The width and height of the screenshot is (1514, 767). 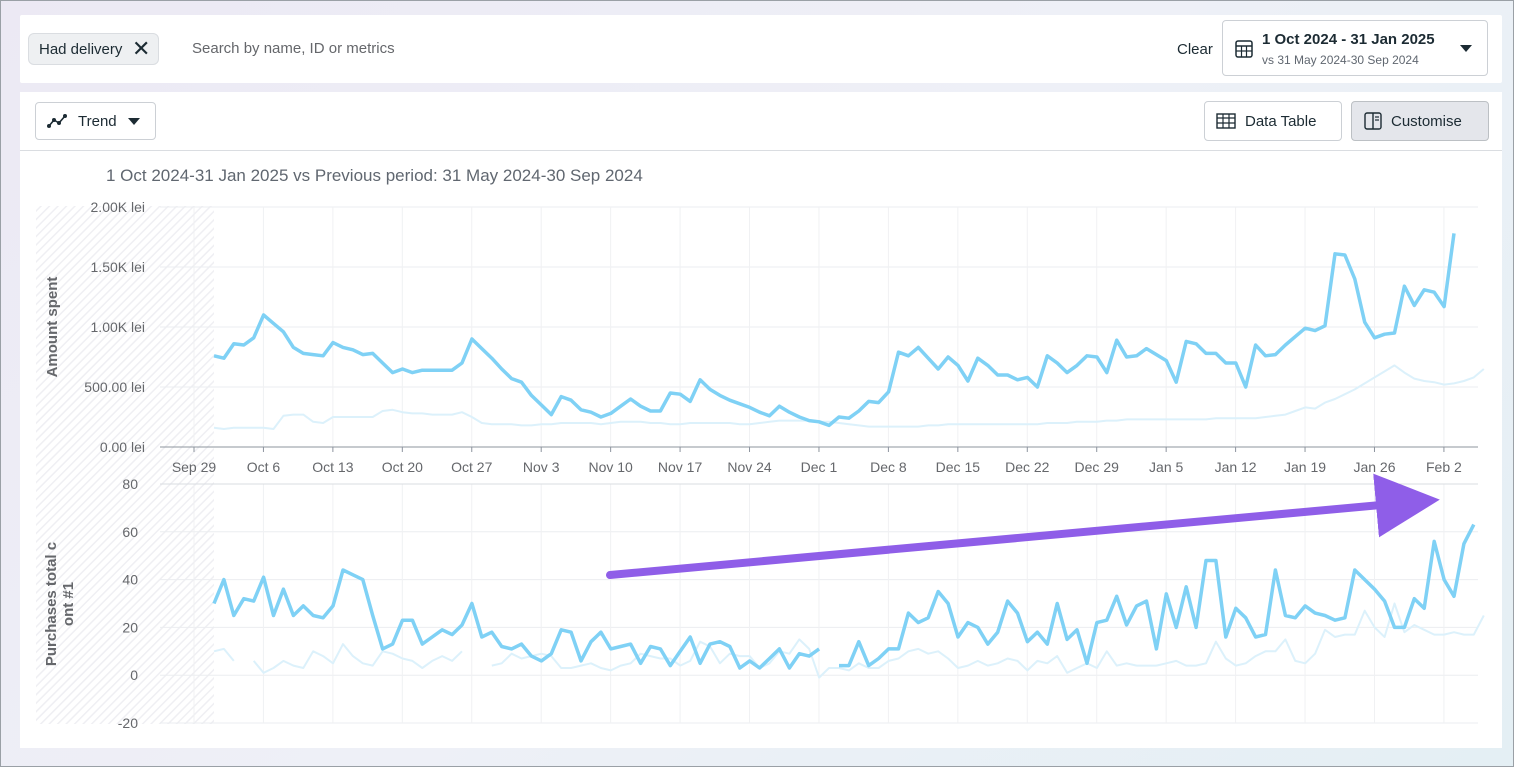 I want to click on table-icon, so click(x=1226, y=121).